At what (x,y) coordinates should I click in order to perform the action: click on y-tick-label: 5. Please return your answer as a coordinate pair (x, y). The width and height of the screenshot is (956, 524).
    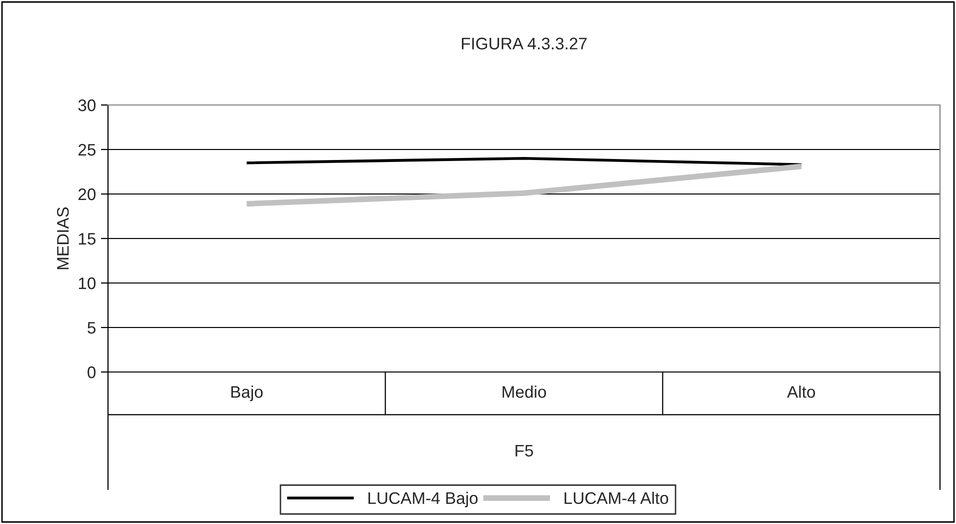
    Looking at the image, I should click on (92, 328).